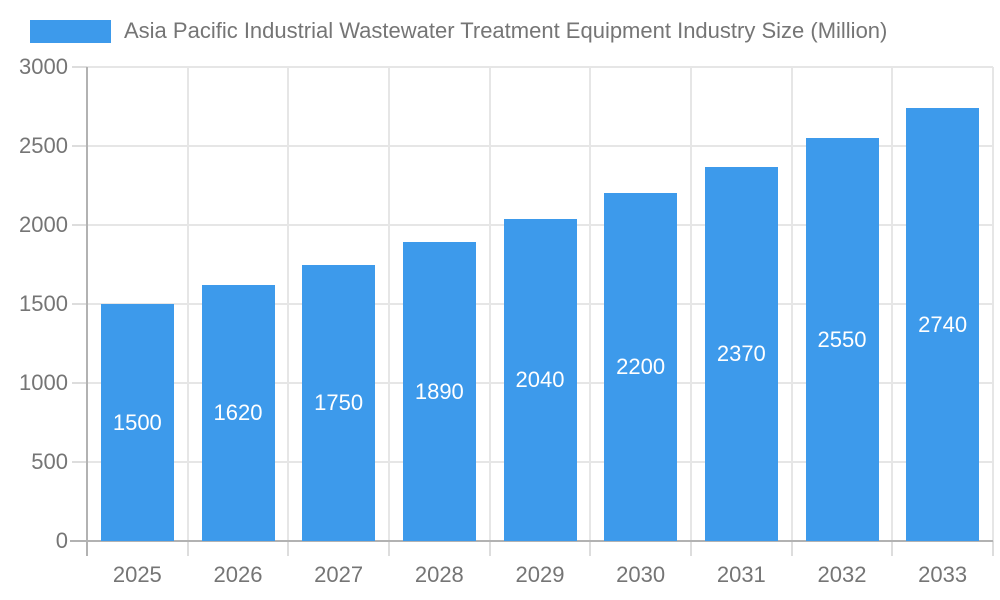 This screenshot has height=600, width=1000. I want to click on bar-value-label: 2740, so click(943, 324).